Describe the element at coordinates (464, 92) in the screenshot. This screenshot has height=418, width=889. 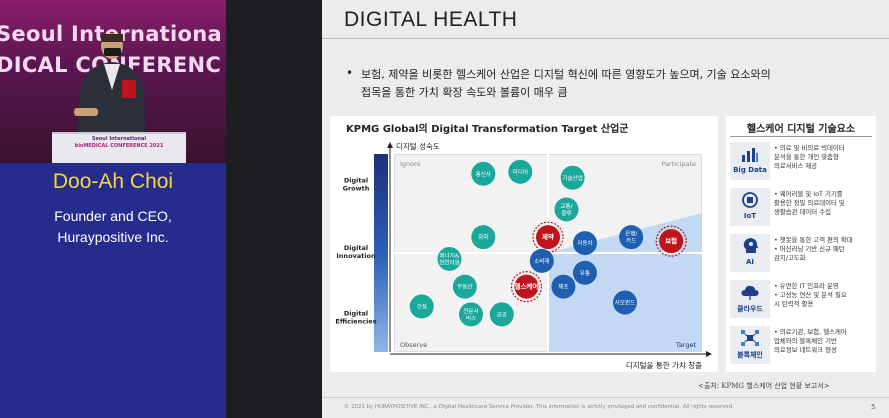
I see `bullet-text-line2: 접목을 통한 가치 확장 속도와 볼륨이 매우 큼` at that location.